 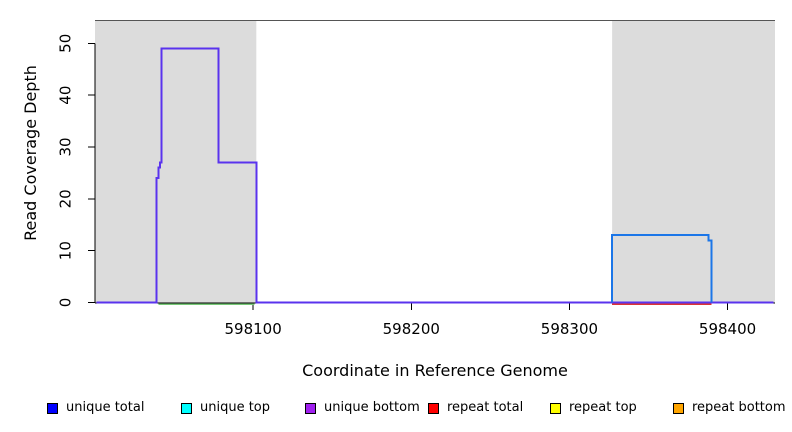 What do you see at coordinates (433, 408) in the screenshot?
I see `legend-swatch-repeat-total` at bounding box center [433, 408].